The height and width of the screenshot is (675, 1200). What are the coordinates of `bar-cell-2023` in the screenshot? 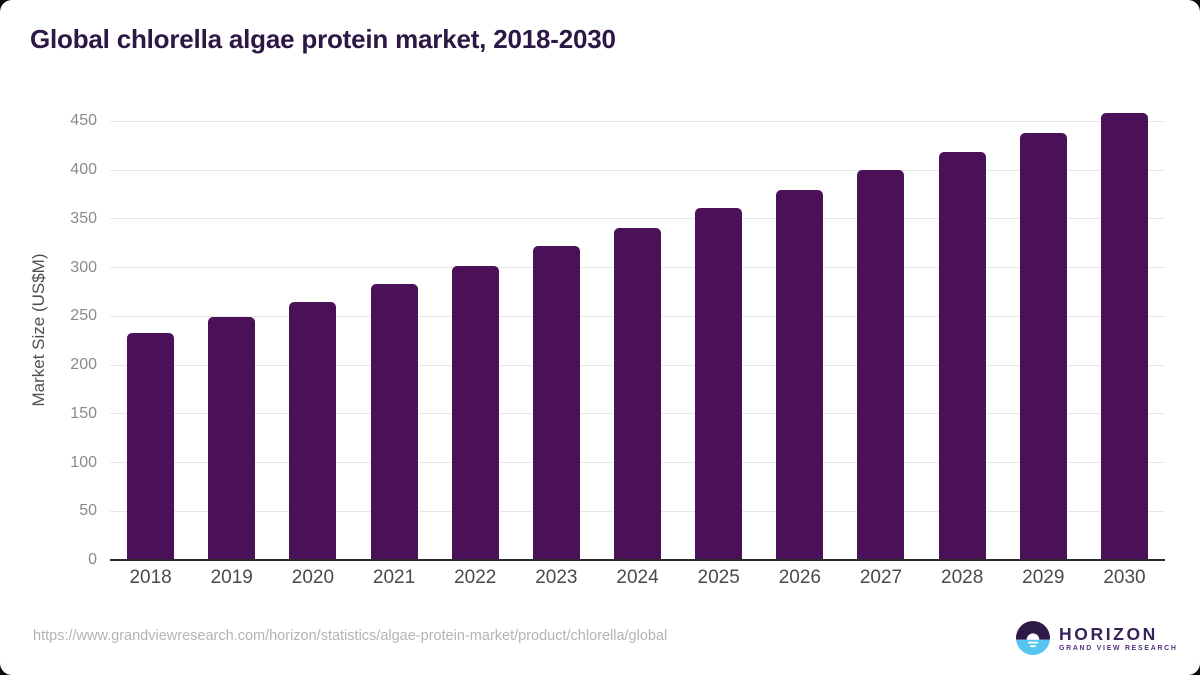 It's located at (556, 330).